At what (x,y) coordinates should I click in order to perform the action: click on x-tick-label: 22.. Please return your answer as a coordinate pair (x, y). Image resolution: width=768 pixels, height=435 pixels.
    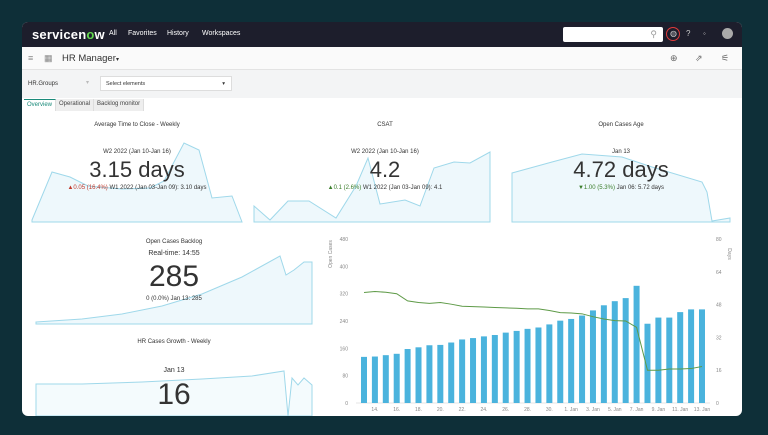
    Looking at the image, I should click on (462, 410).